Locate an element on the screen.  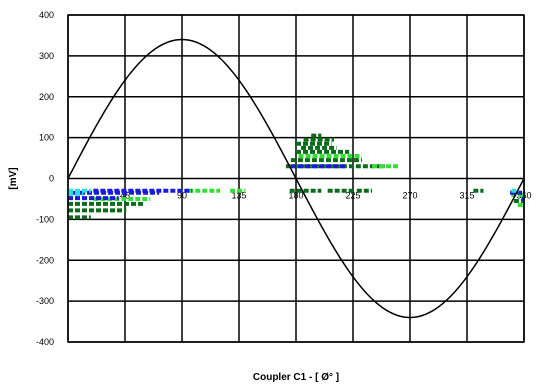
y-tick-label: -300 is located at coordinates (45, 301).